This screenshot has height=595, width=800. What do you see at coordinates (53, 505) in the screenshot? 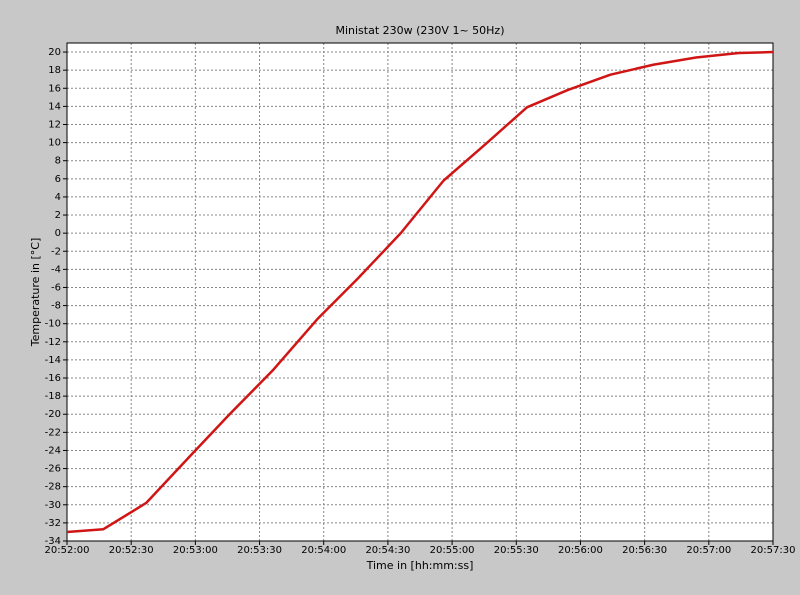
I see `y-tick-label: -30` at bounding box center [53, 505].